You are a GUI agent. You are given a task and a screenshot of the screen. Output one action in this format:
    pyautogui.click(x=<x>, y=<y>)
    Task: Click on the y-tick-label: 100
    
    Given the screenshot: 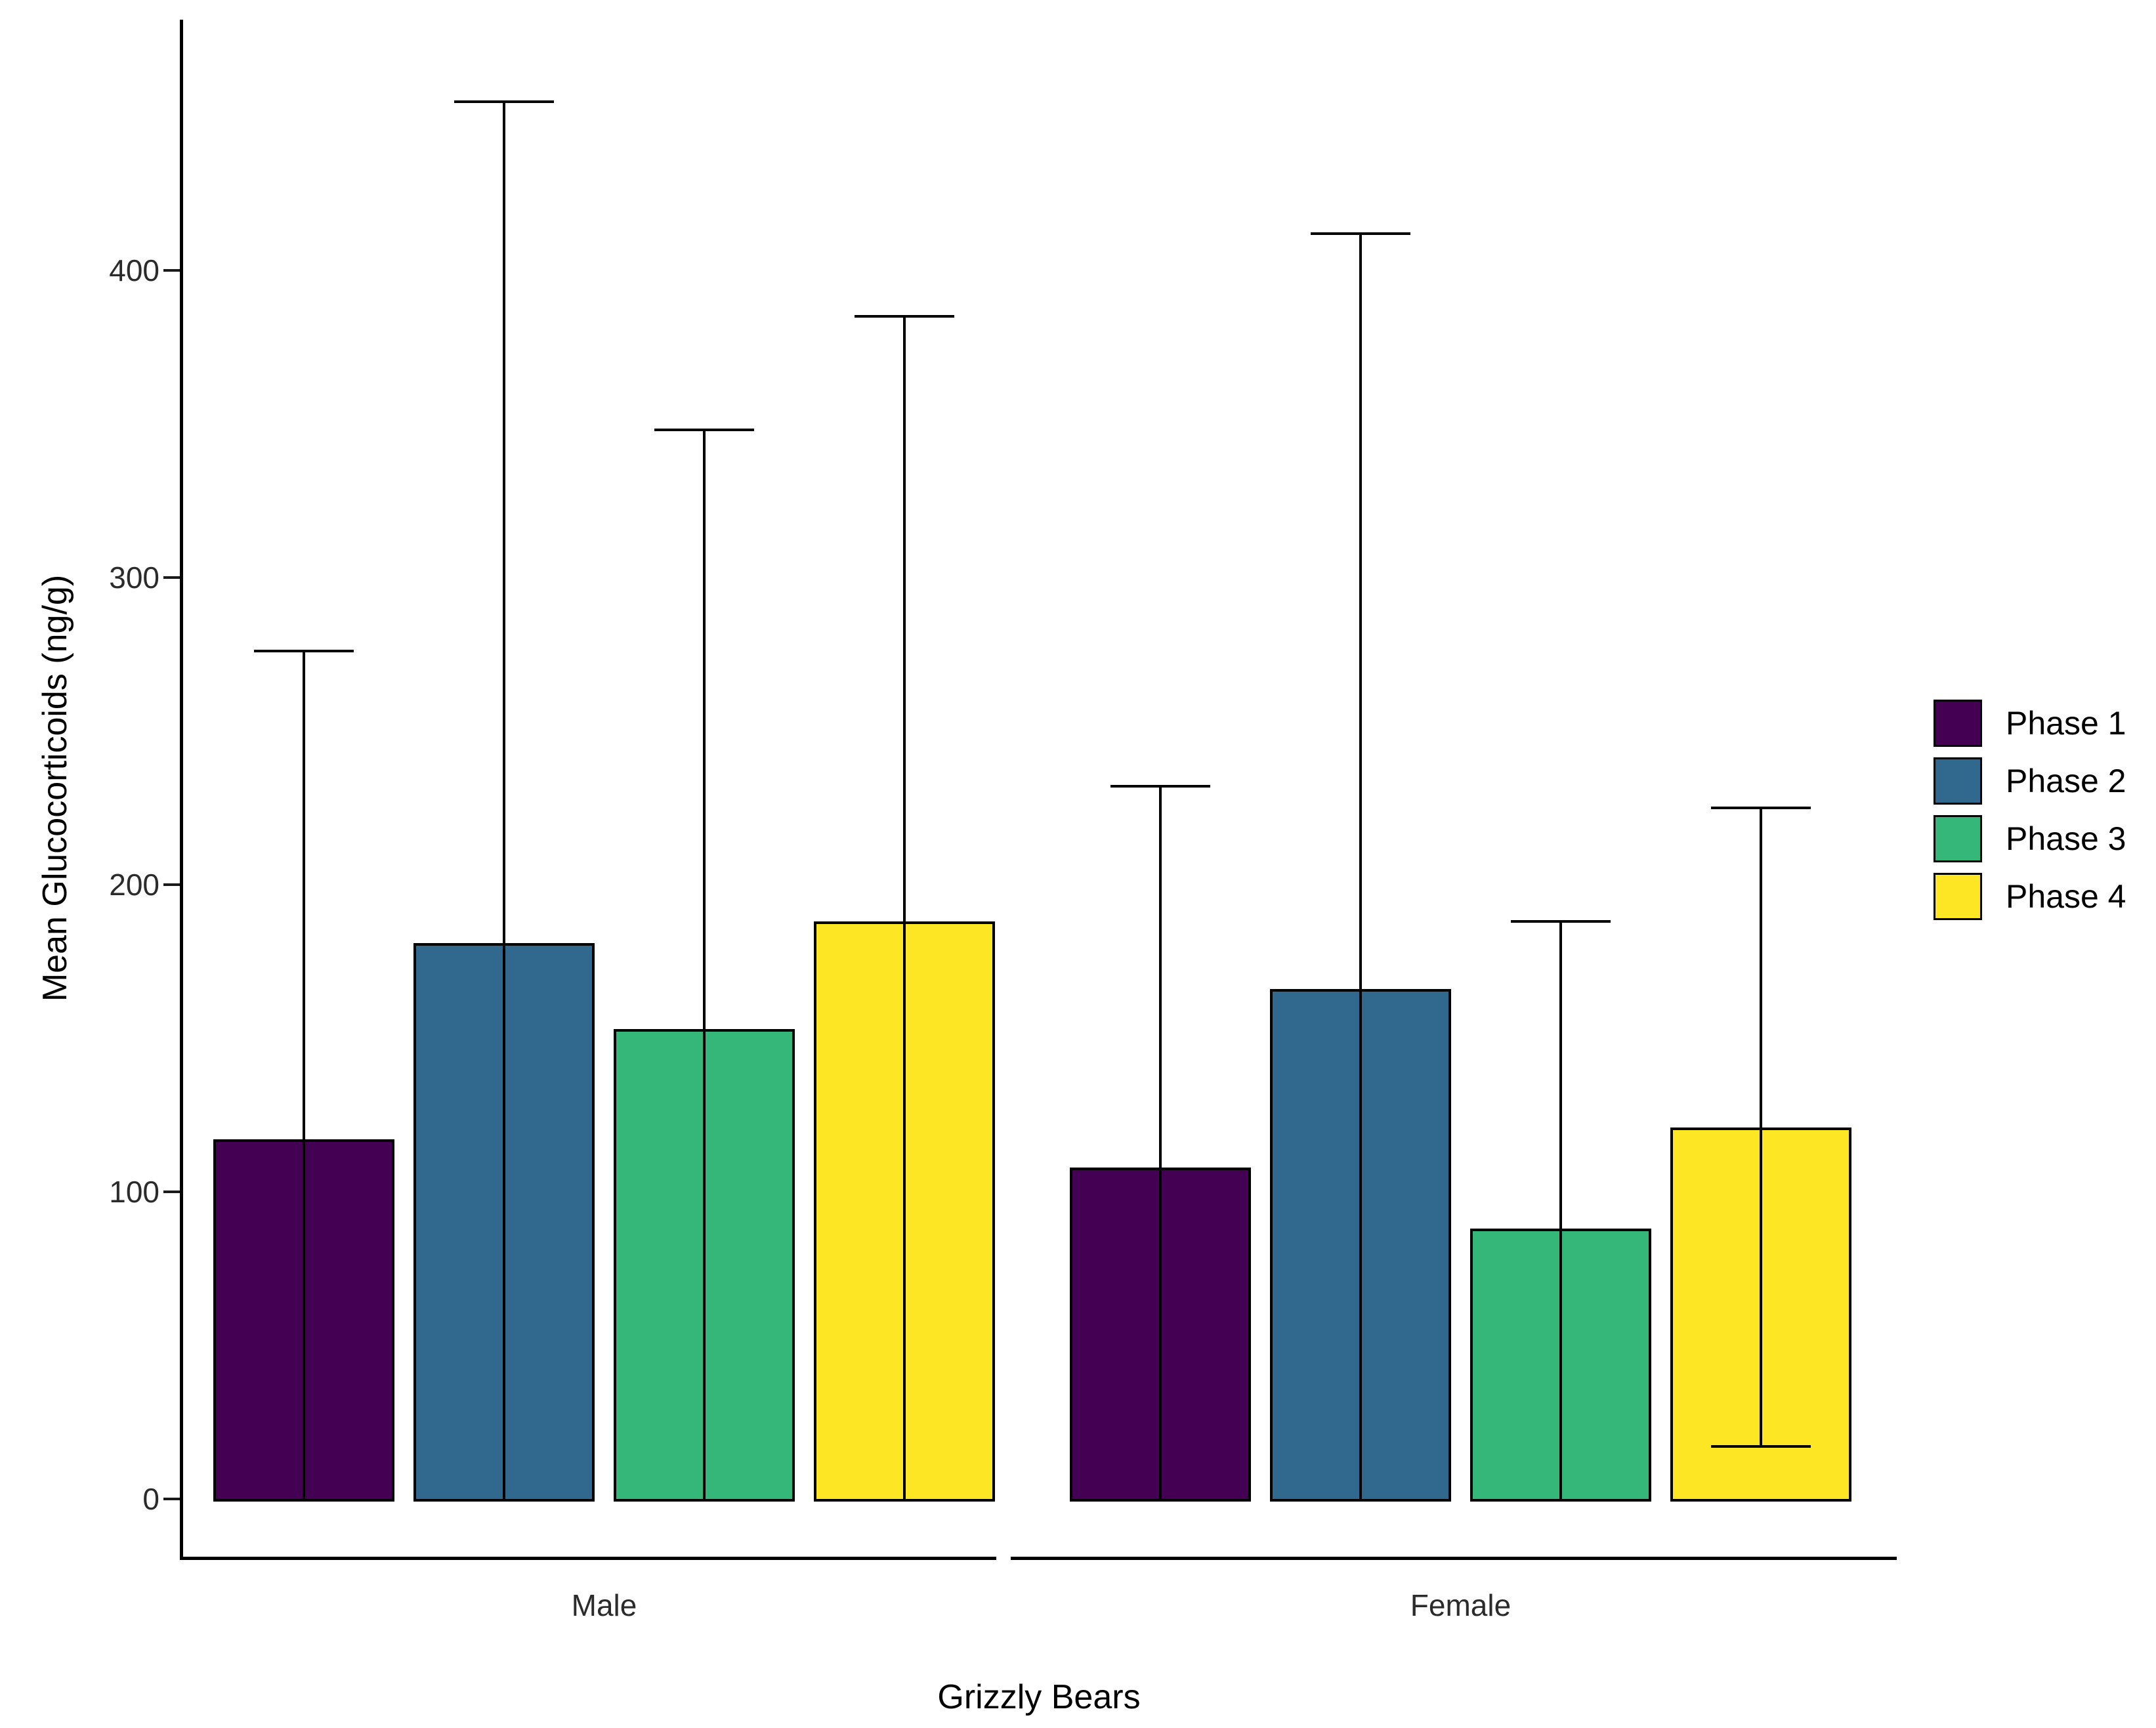 What is the action you would take?
    pyautogui.click(x=134, y=1192)
    